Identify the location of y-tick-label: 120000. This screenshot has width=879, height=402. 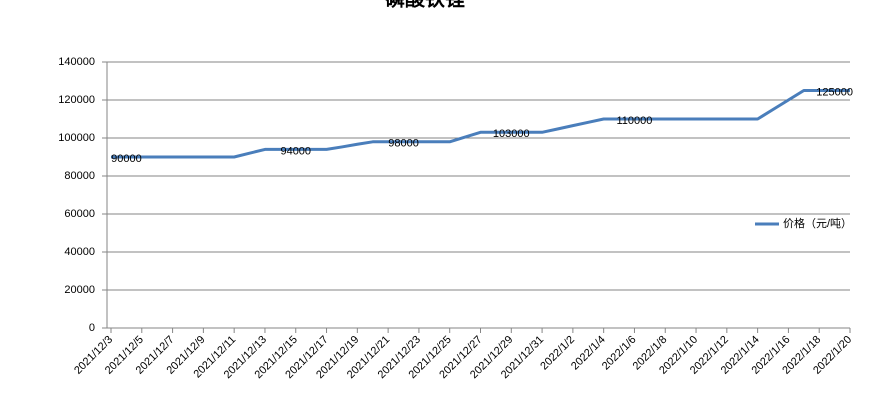
(76, 100).